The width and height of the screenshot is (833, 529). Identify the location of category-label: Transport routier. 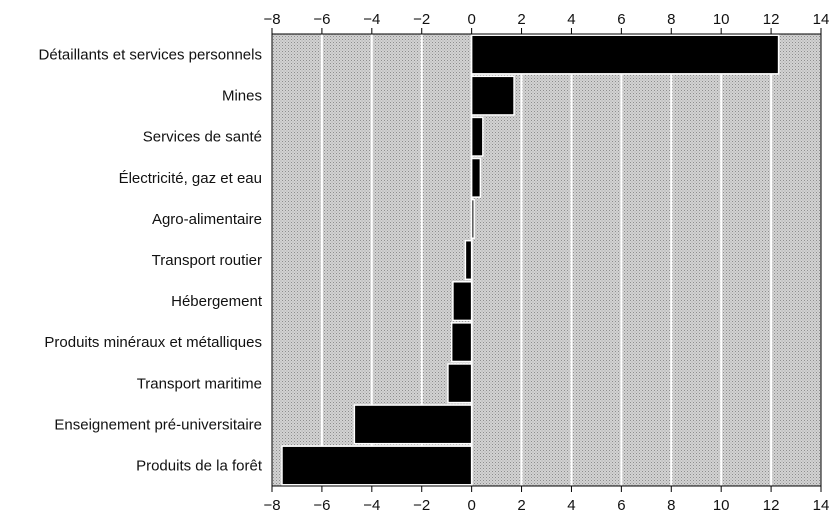
(207, 260).